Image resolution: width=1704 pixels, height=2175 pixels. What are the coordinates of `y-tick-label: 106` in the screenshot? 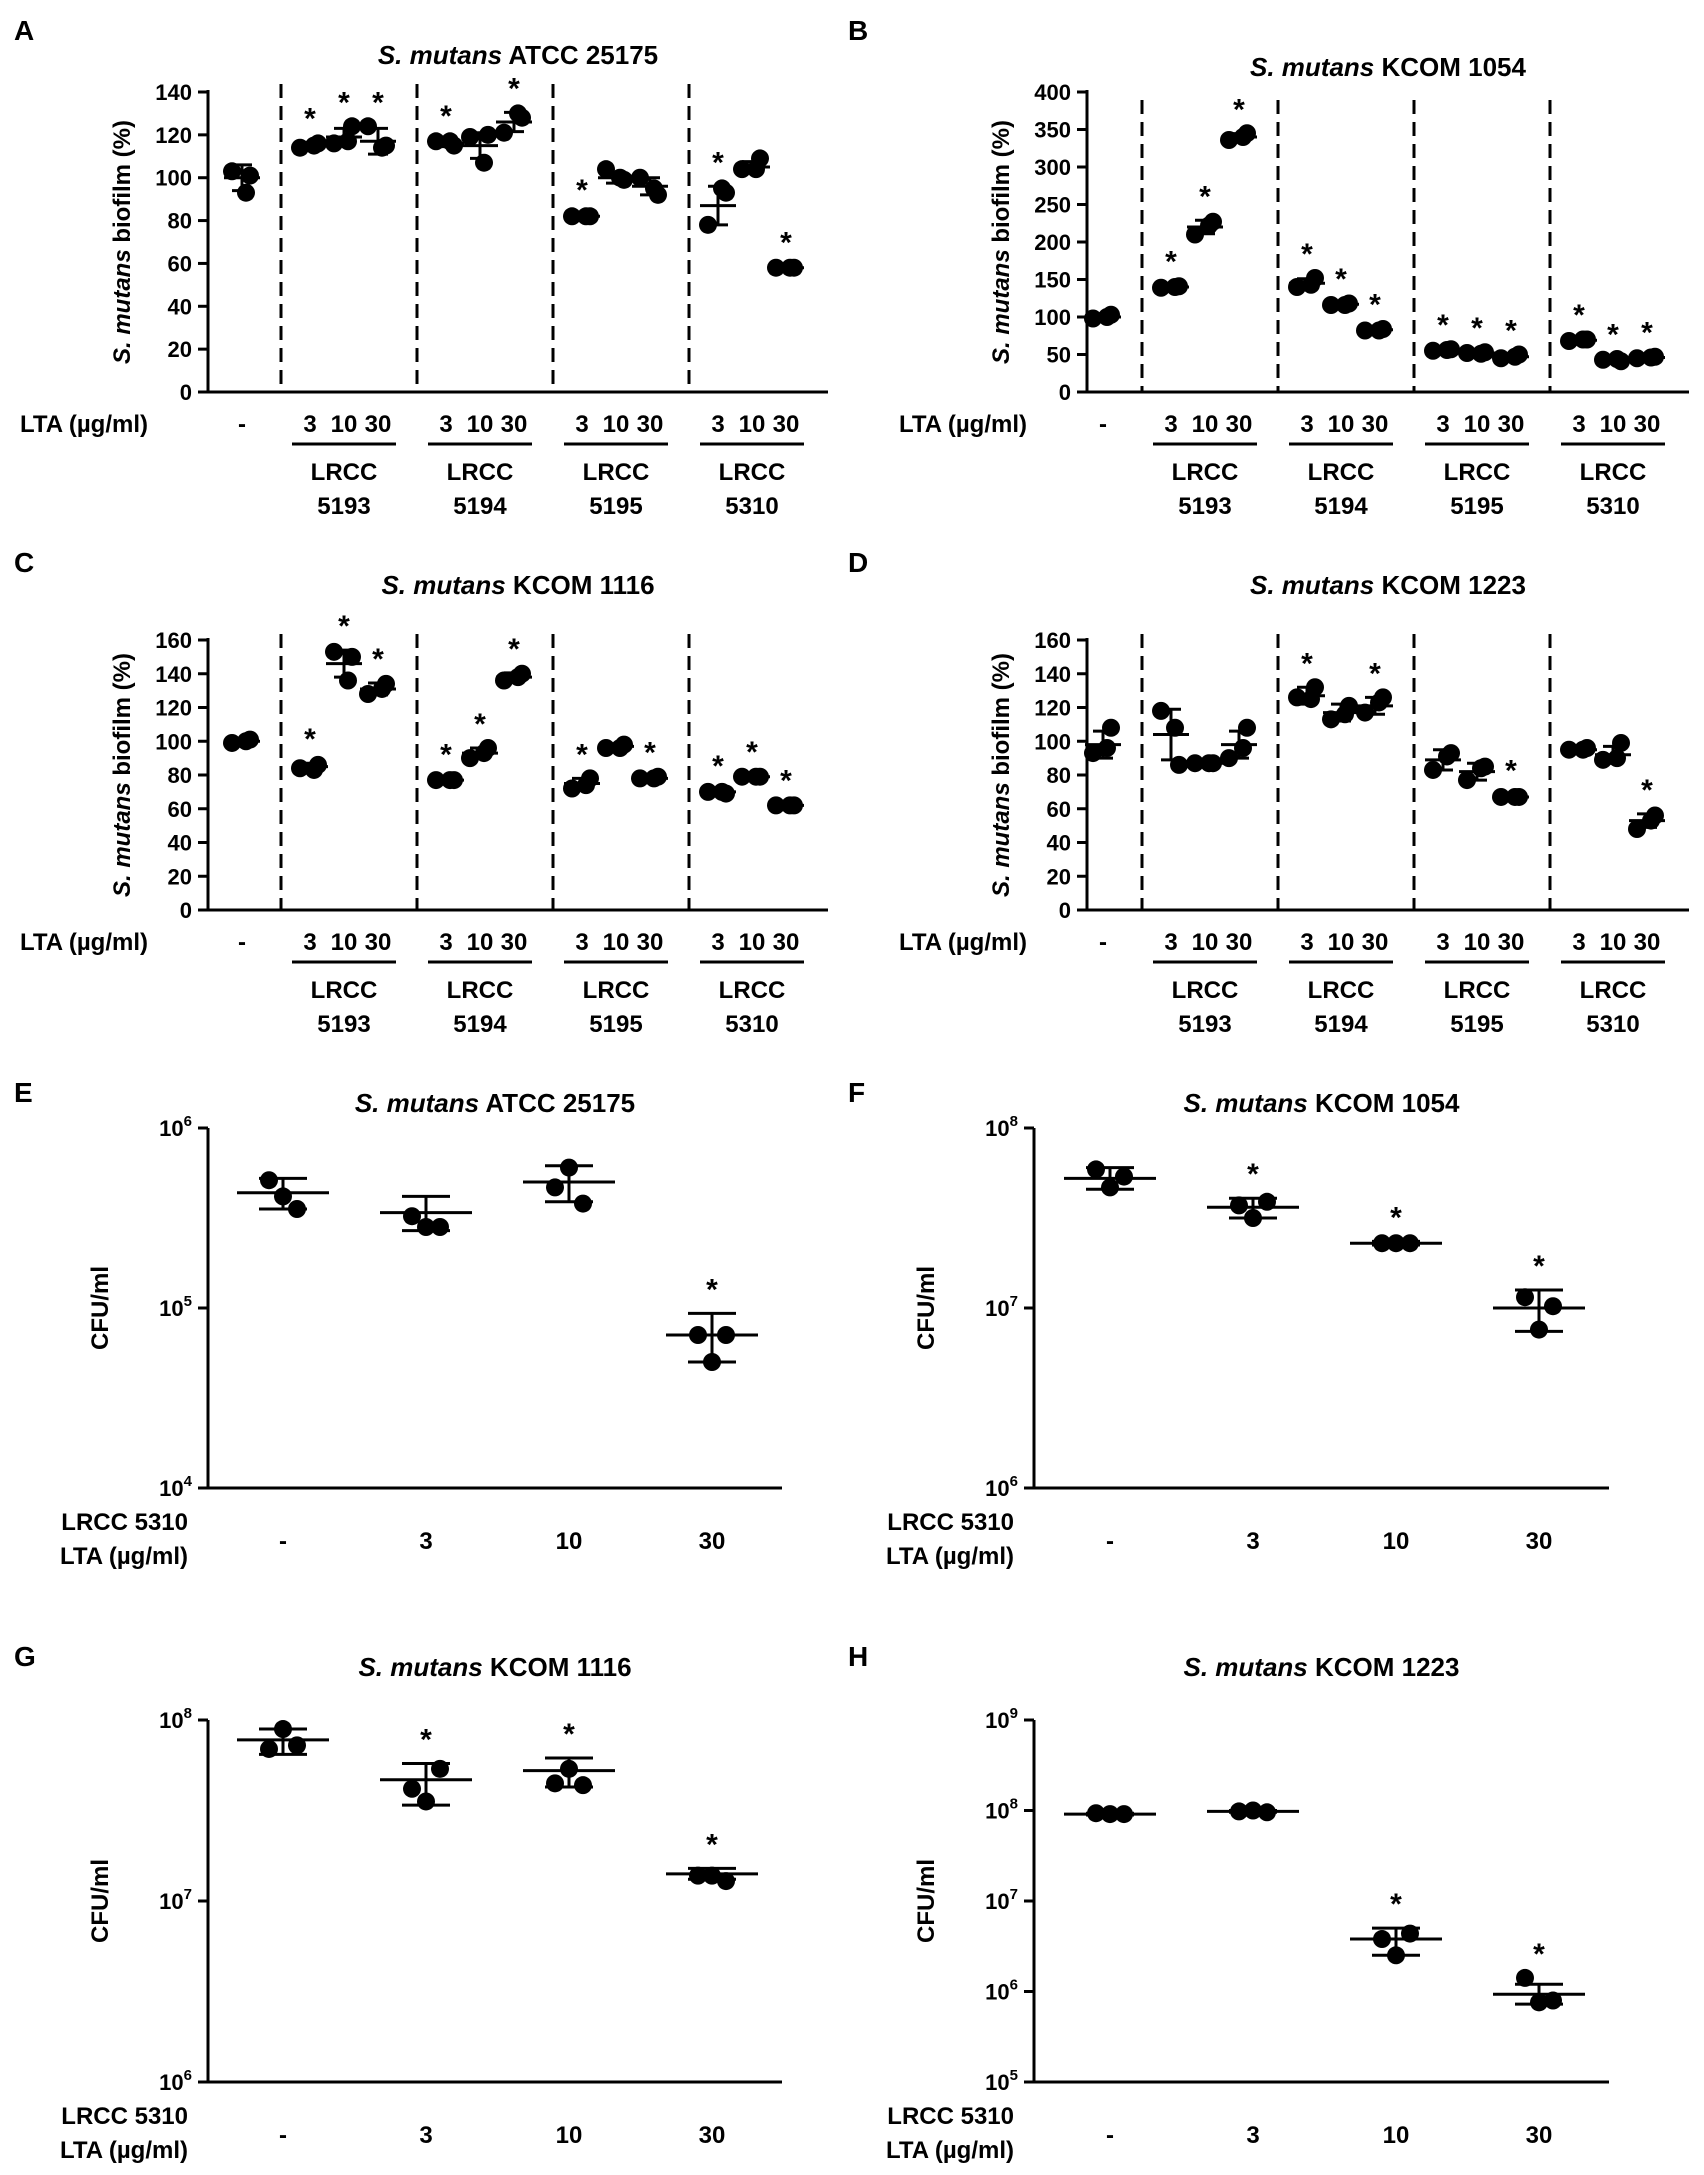 It's located at (1001, 1487).